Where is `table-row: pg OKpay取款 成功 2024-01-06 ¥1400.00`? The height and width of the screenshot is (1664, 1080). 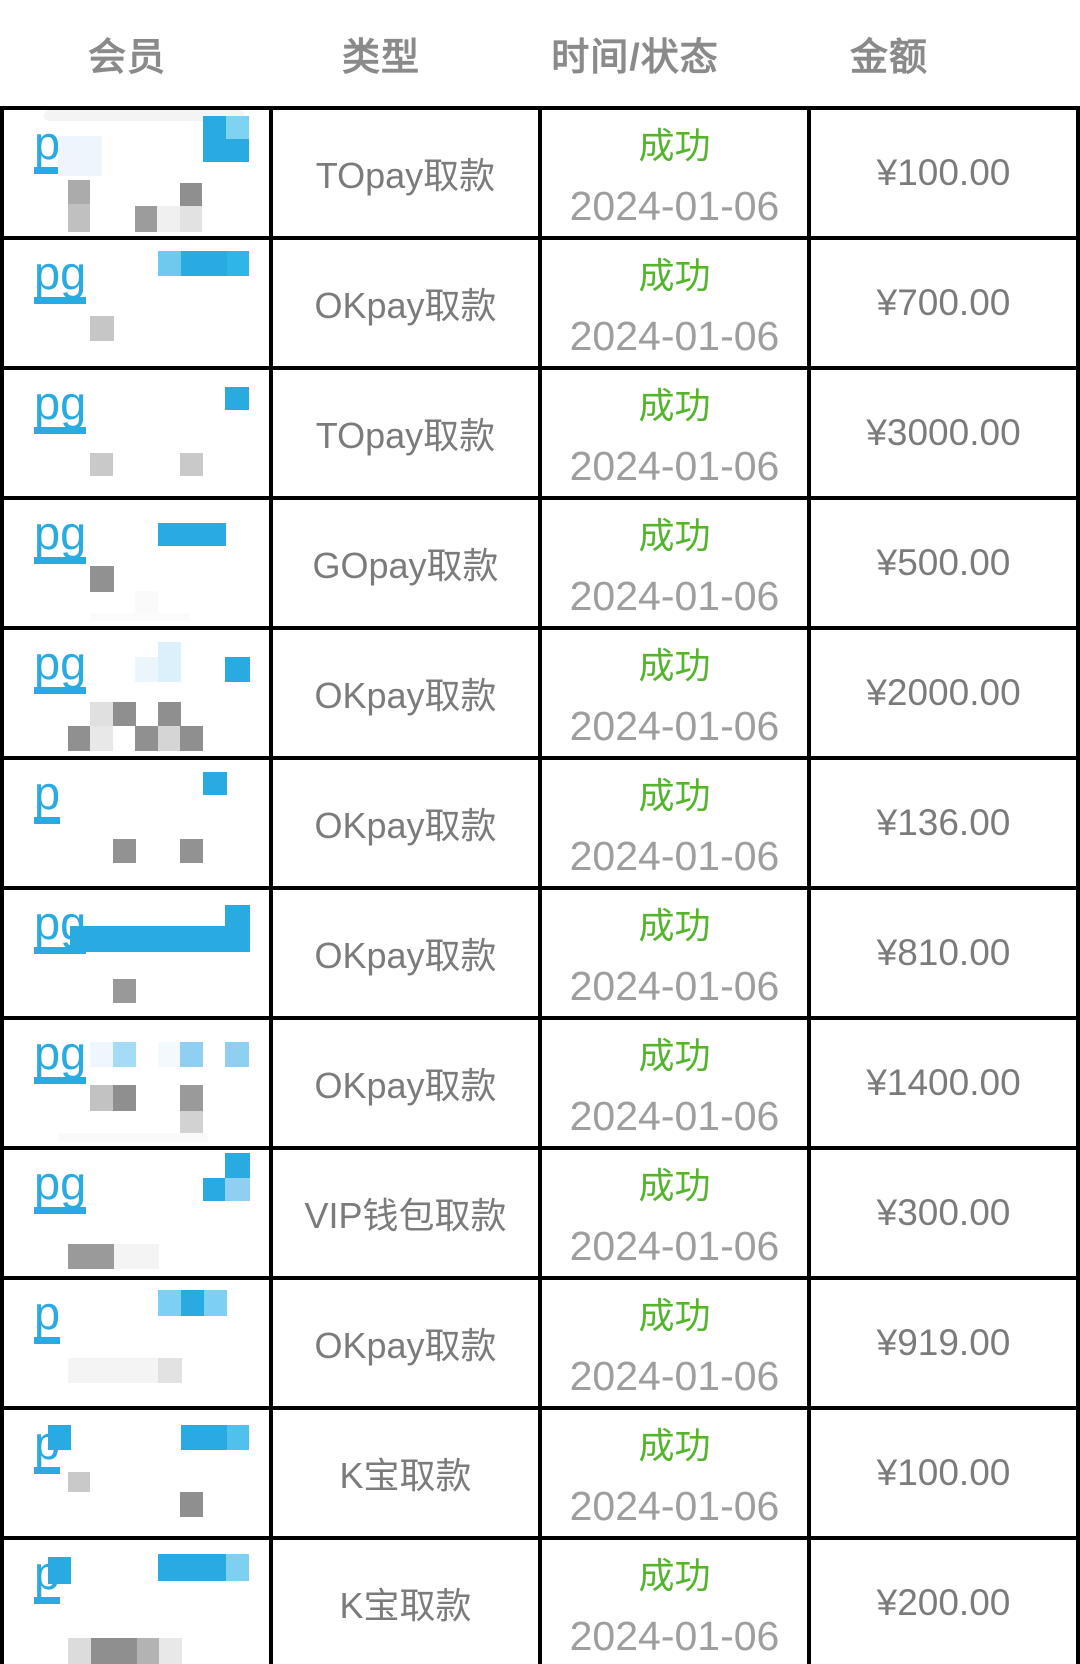
table-row: pg OKpay取款 成功 2024-01-06 ¥1400.00 is located at coordinates (540, 1083).